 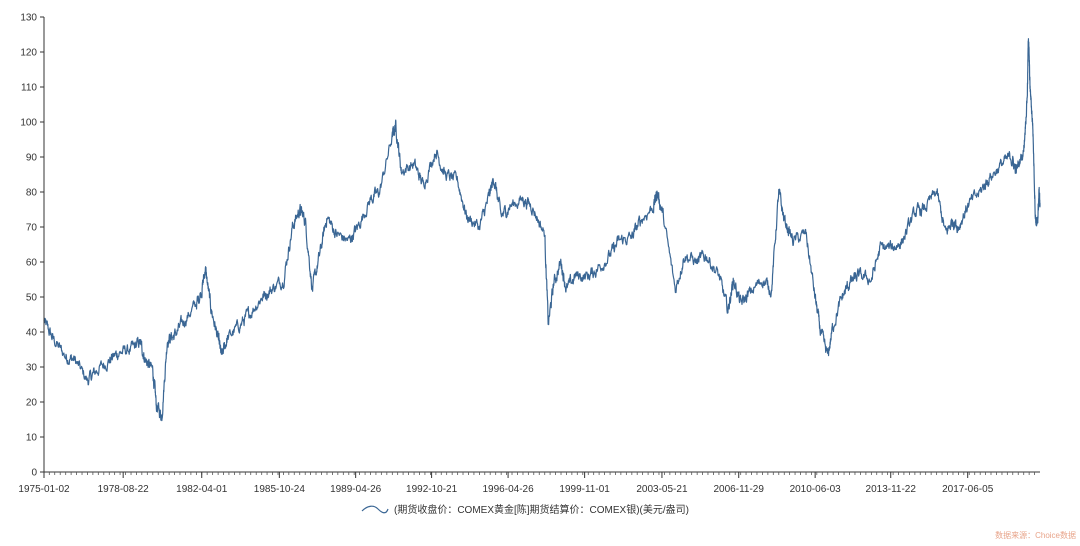 I want to click on x-tick-label: 2003-05-21, so click(x=662, y=489).